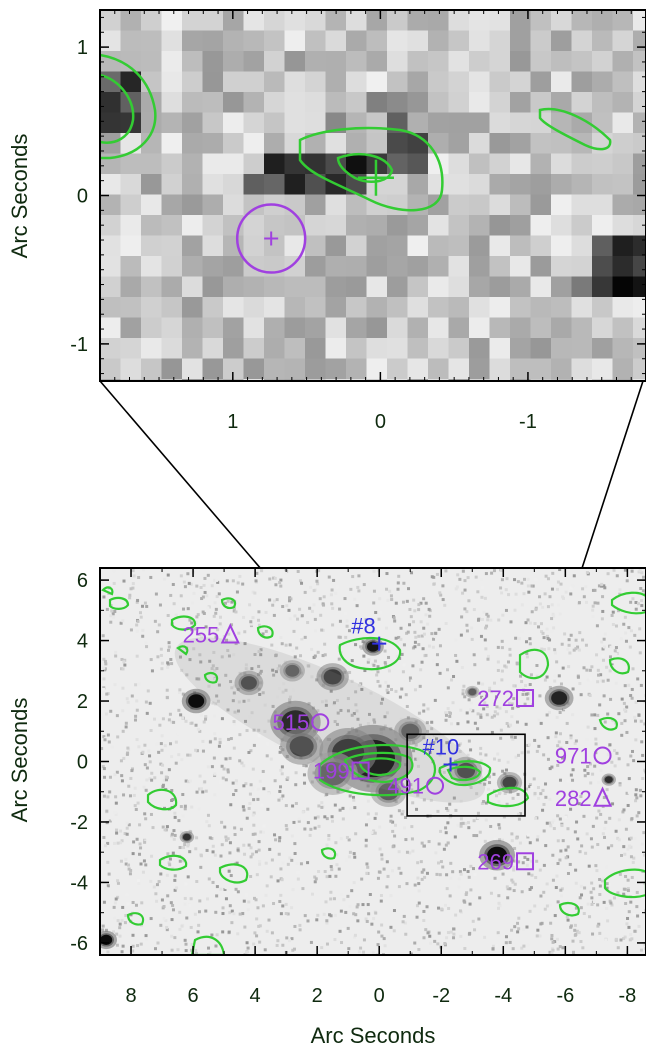 This screenshot has height=1051, width=646. What do you see at coordinates (495, 861) in the screenshot?
I see `source-label: 269` at bounding box center [495, 861].